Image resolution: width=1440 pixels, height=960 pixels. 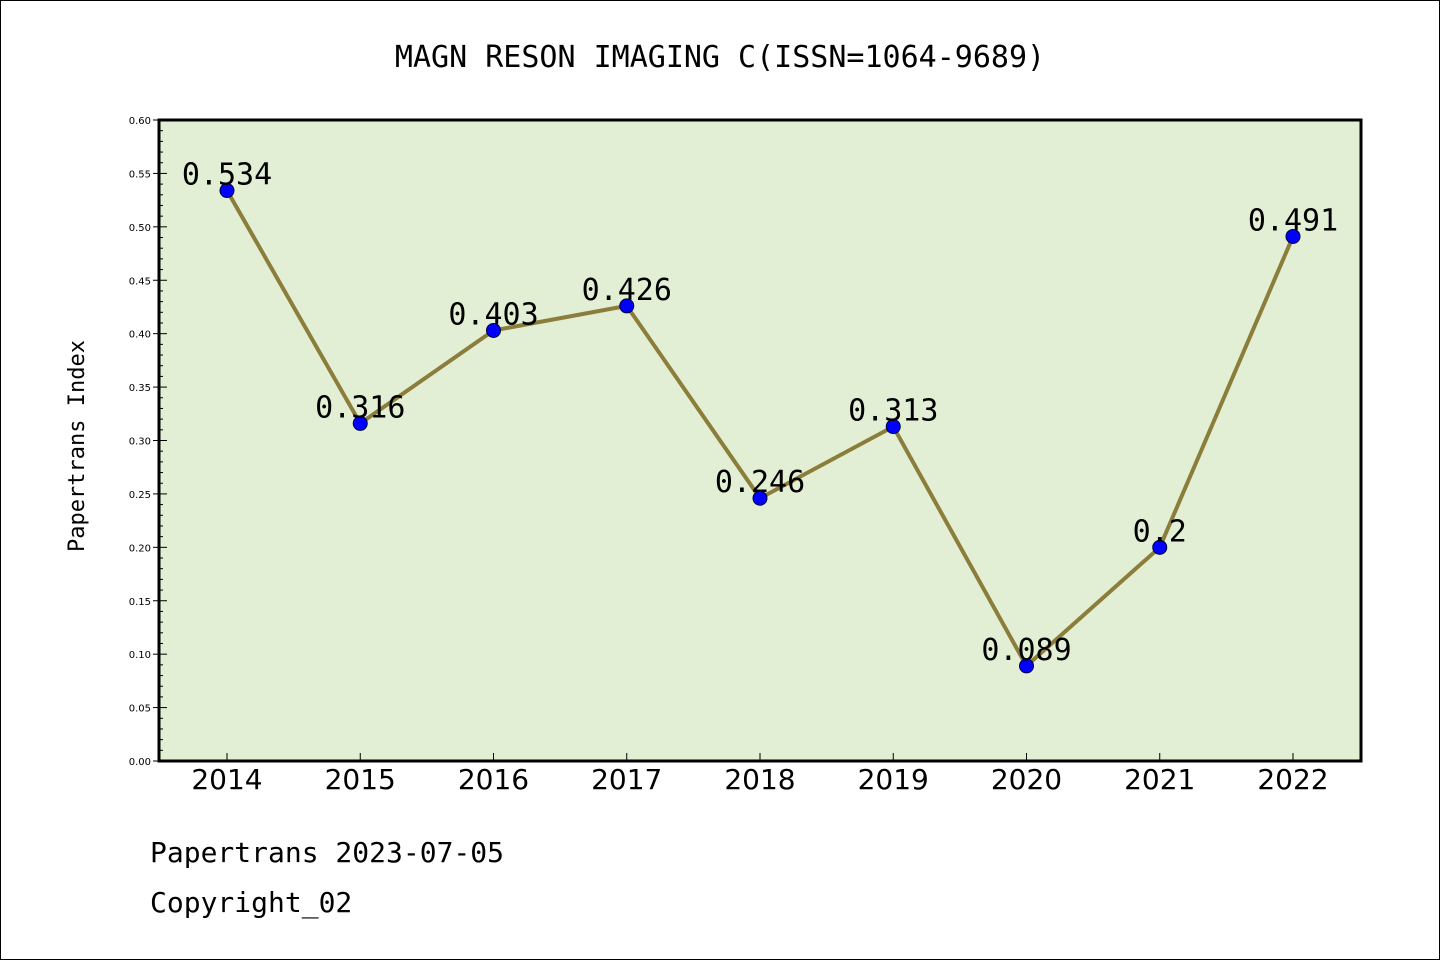 What do you see at coordinates (759, 779) in the screenshot?
I see `x-tick-label: 2018` at bounding box center [759, 779].